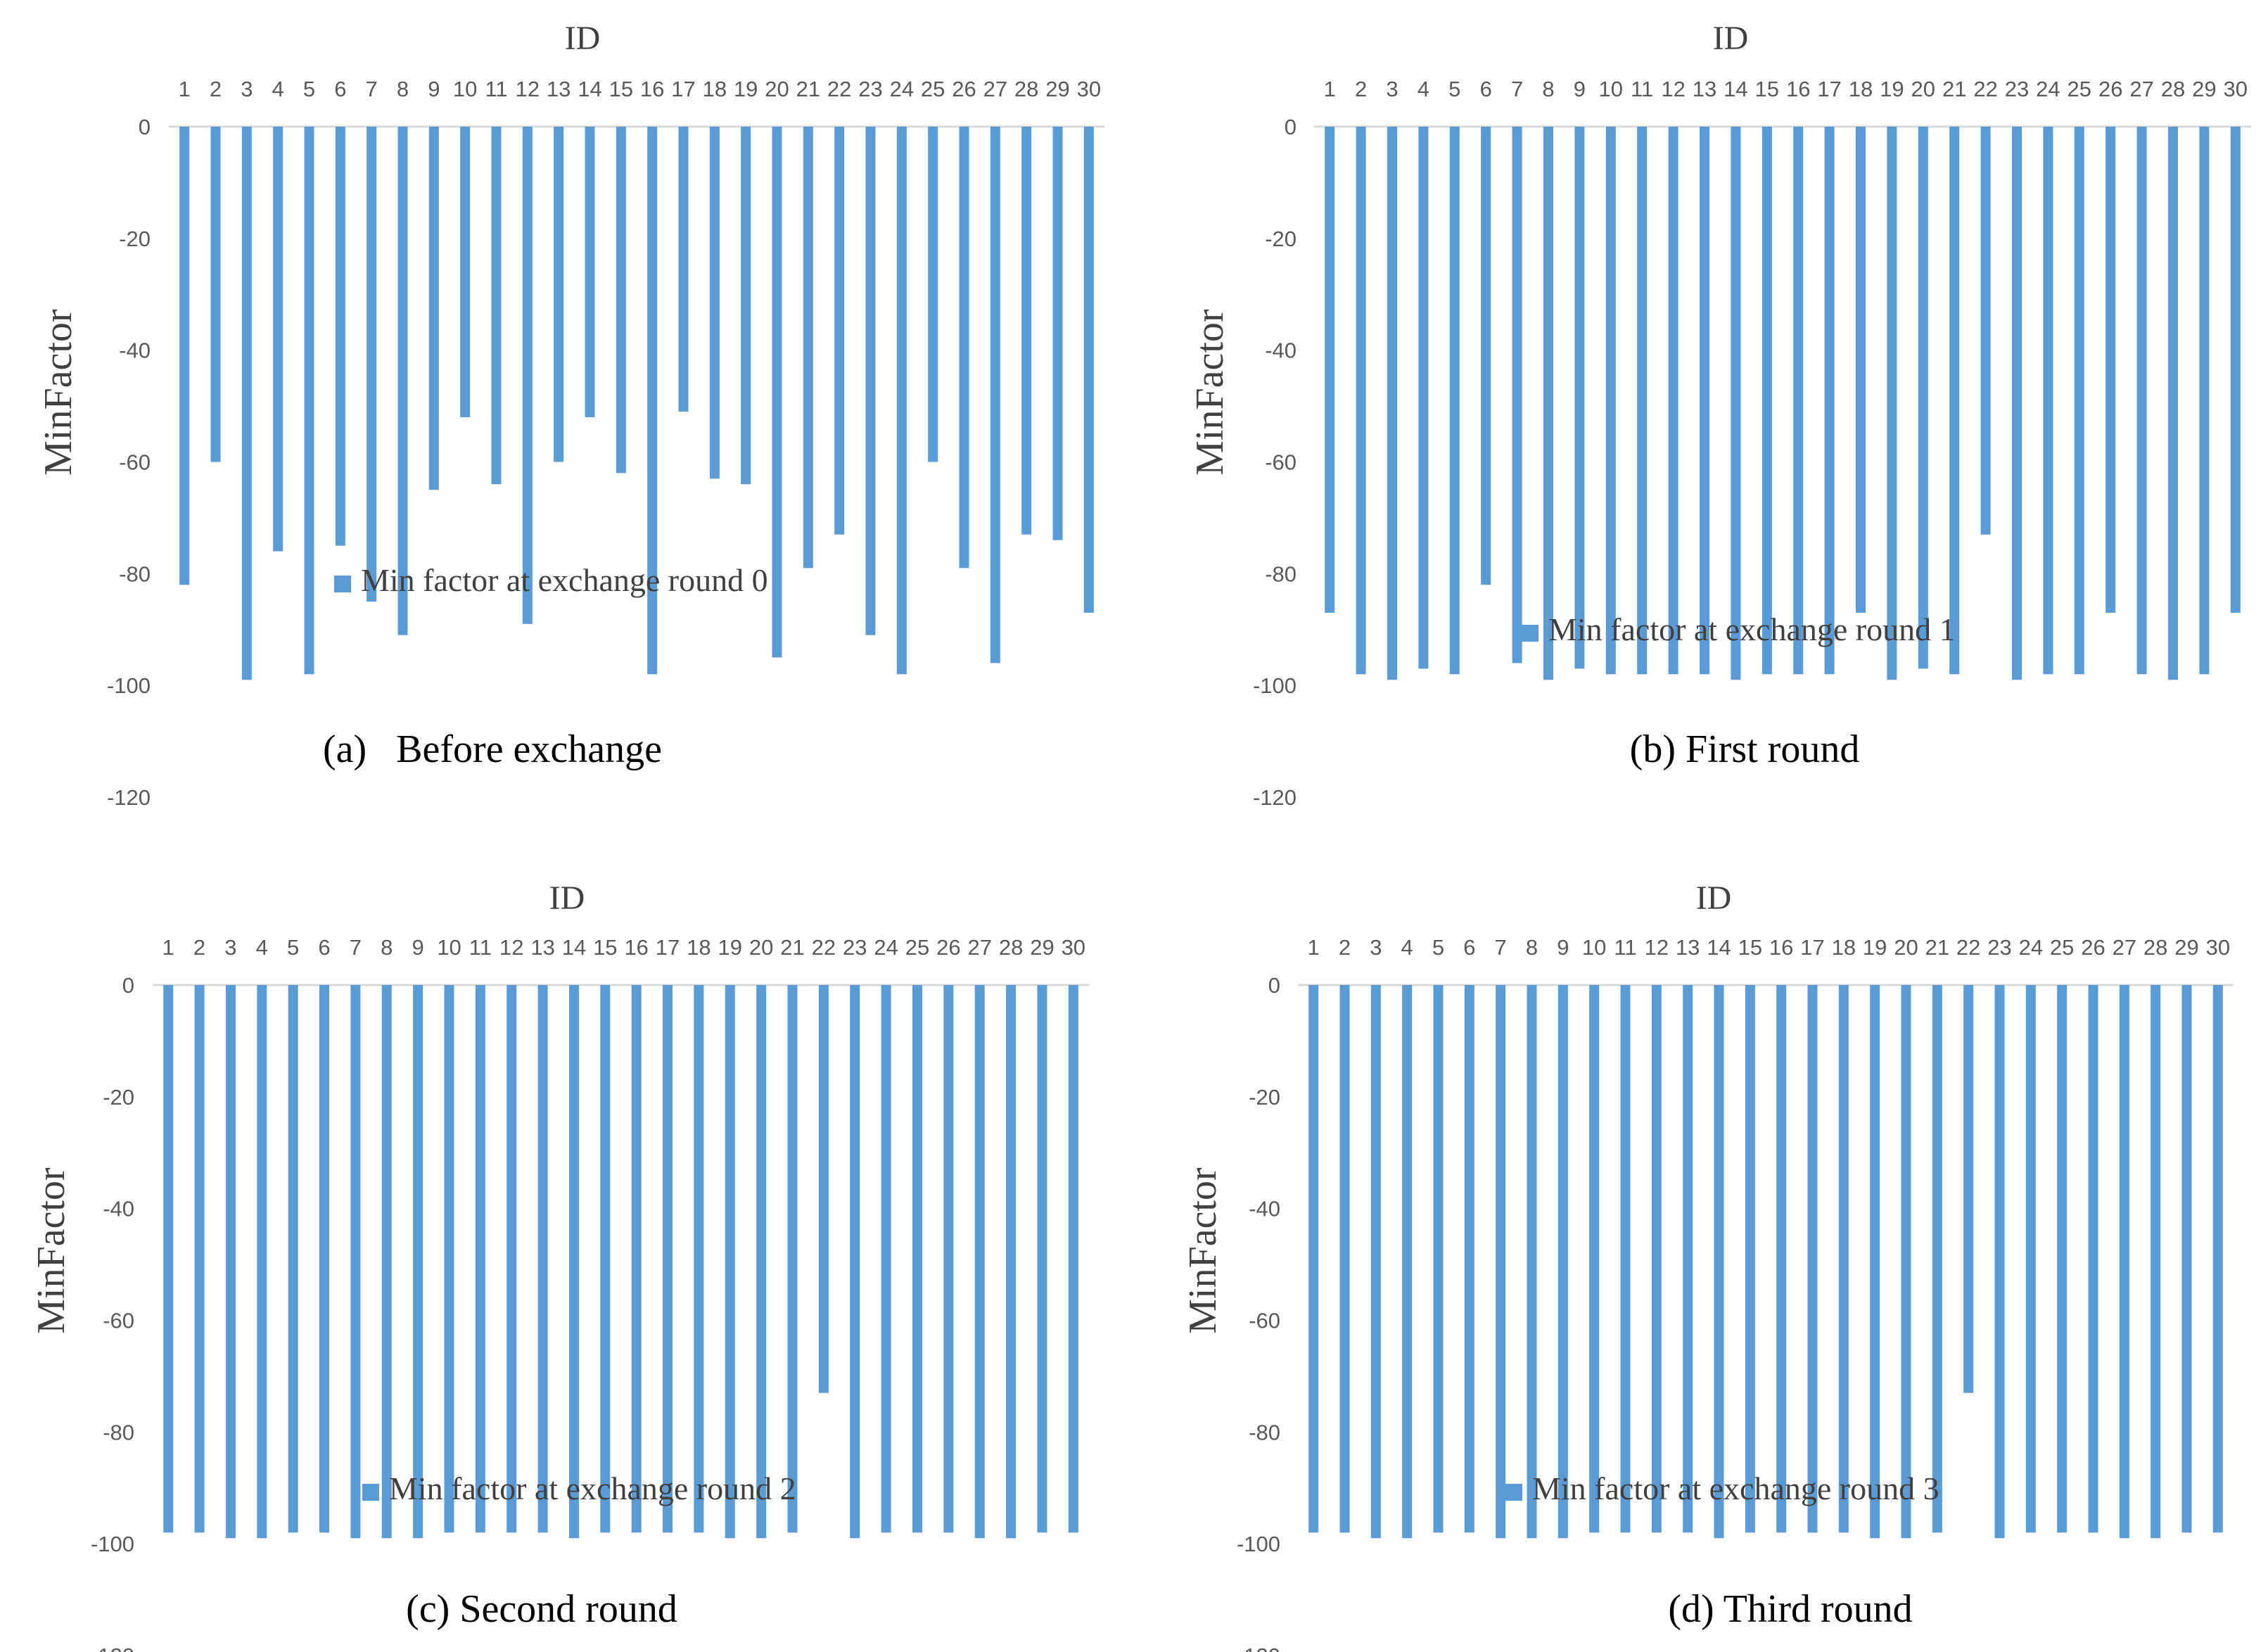 This screenshot has width=2268, height=1652. Describe the element at coordinates (1750, 947) in the screenshot. I see `x-tick-label: 15` at that location.